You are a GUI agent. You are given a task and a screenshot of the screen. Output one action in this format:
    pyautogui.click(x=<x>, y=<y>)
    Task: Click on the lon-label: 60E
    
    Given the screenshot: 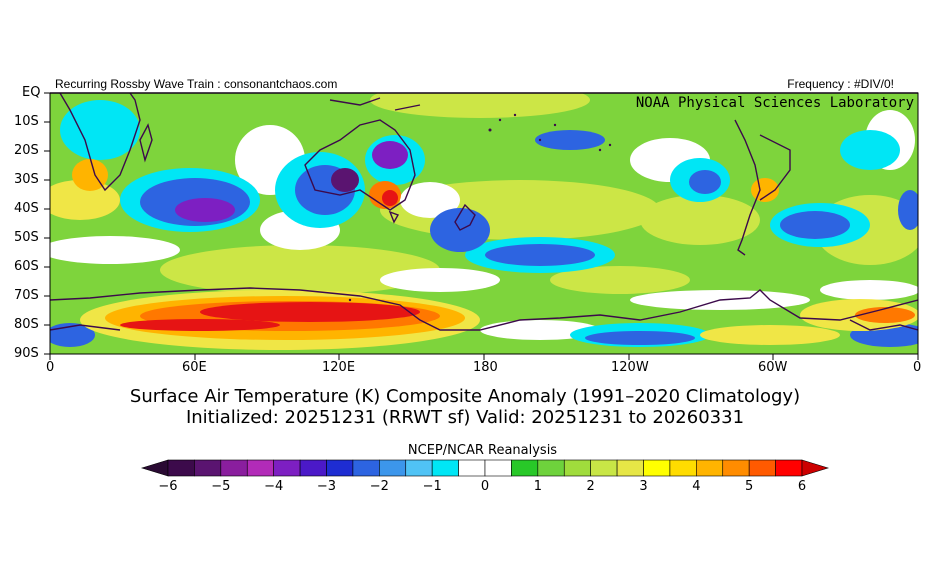 What is the action you would take?
    pyautogui.click(x=194, y=367)
    